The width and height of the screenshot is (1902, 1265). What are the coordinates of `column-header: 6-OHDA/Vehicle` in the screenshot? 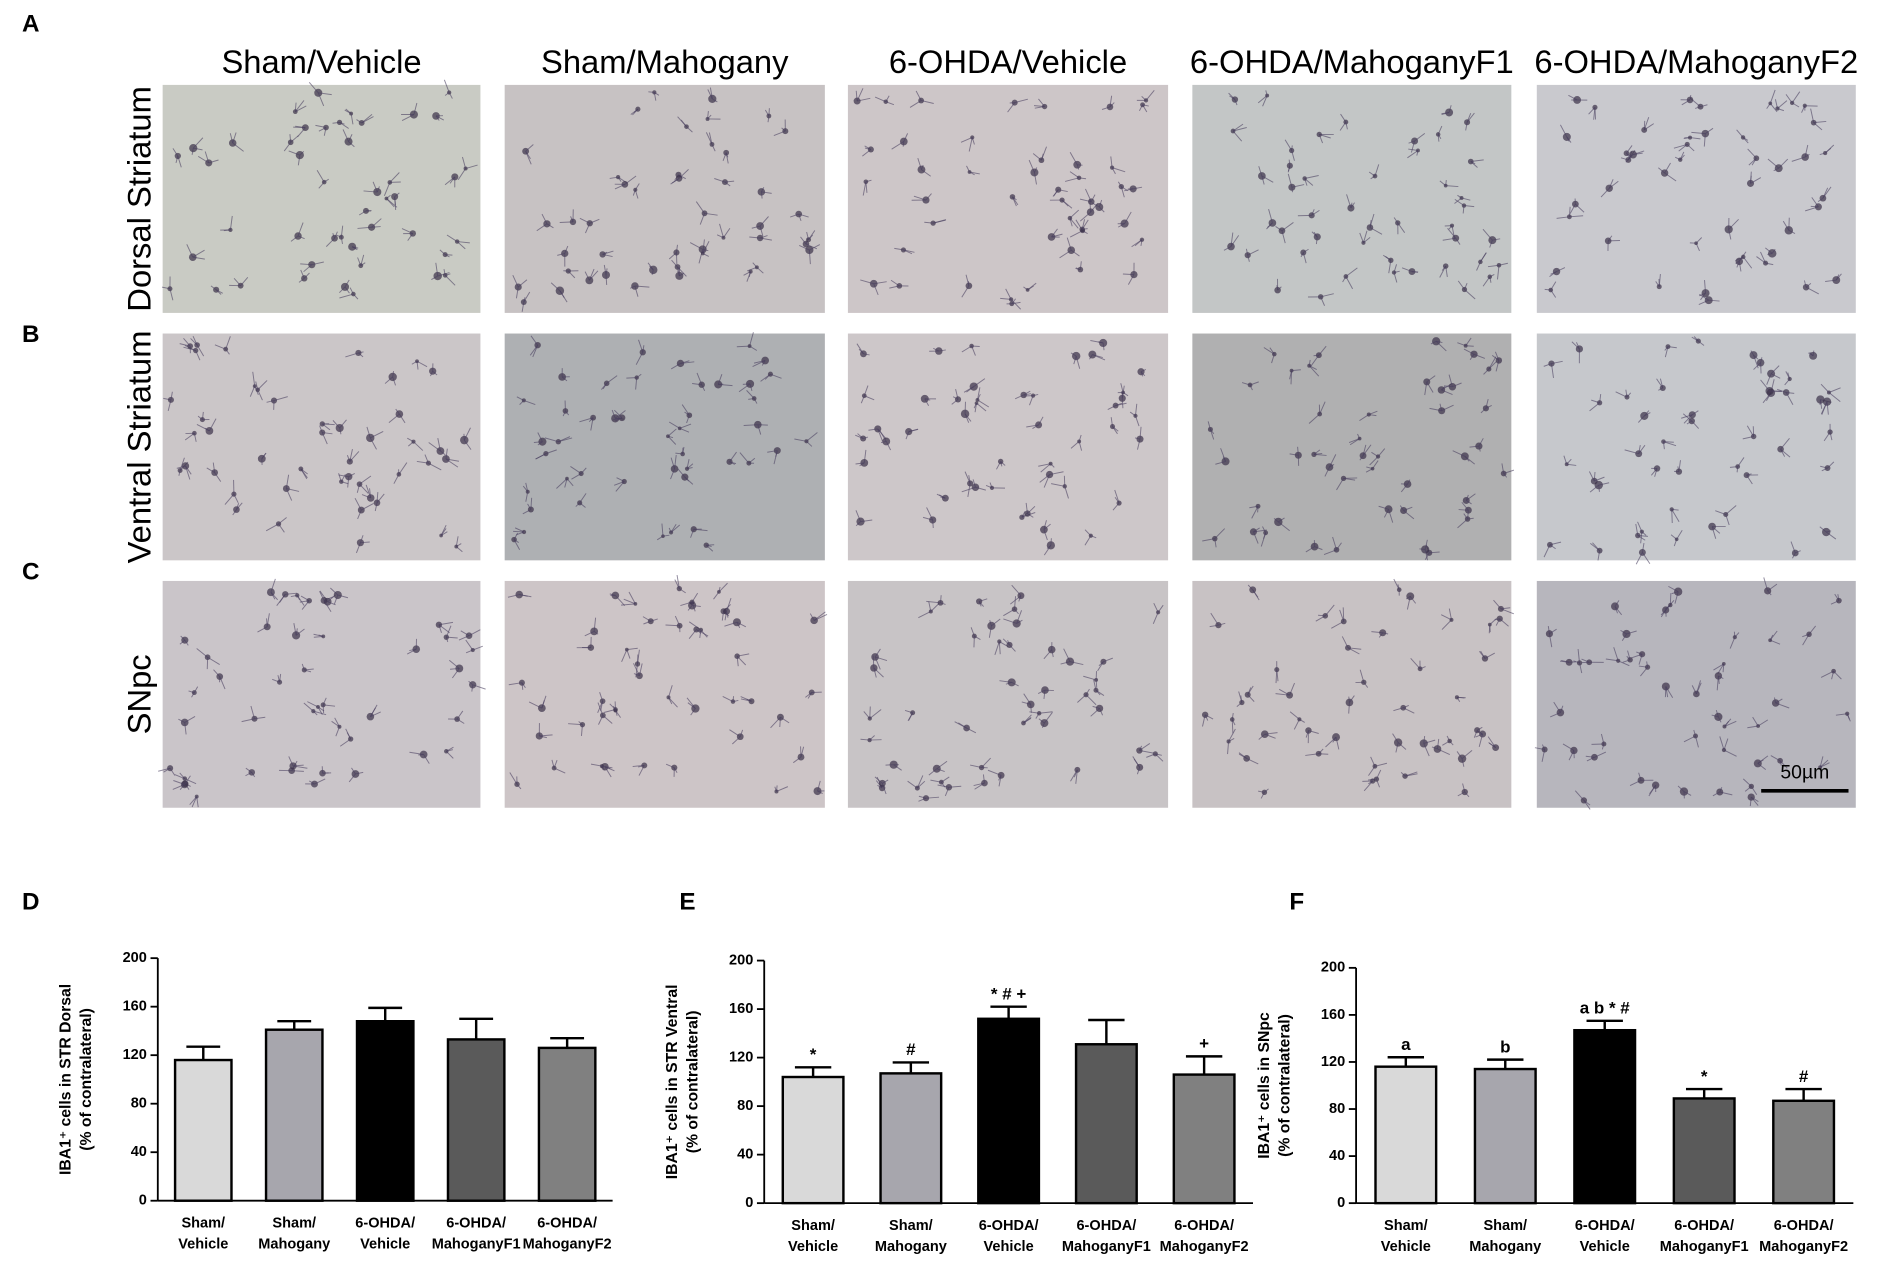 It's located at (1008, 61).